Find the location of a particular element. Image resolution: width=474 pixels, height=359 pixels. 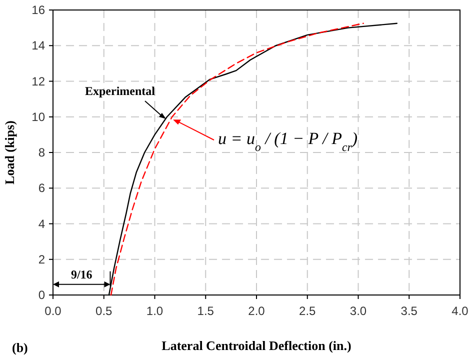

x-tick-label: 3.0 is located at coordinates (358, 311).